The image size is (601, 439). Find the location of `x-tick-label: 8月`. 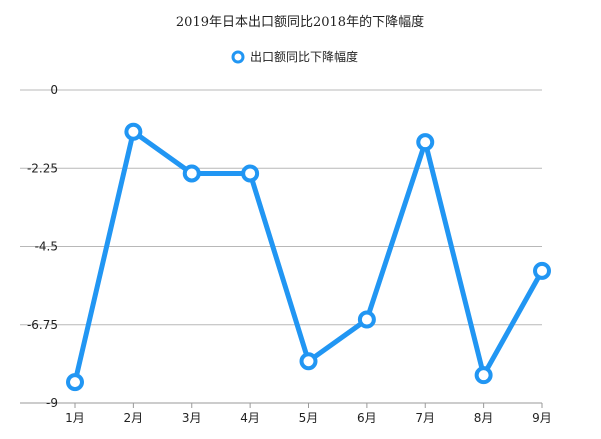

x-tick-label: 8月 is located at coordinates (484, 418).